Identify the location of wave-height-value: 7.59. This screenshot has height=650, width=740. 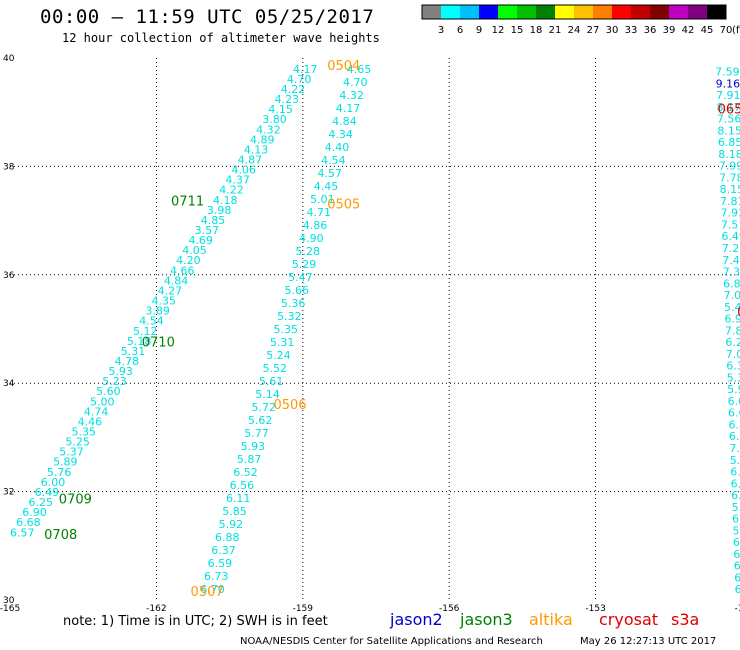
(727, 72).